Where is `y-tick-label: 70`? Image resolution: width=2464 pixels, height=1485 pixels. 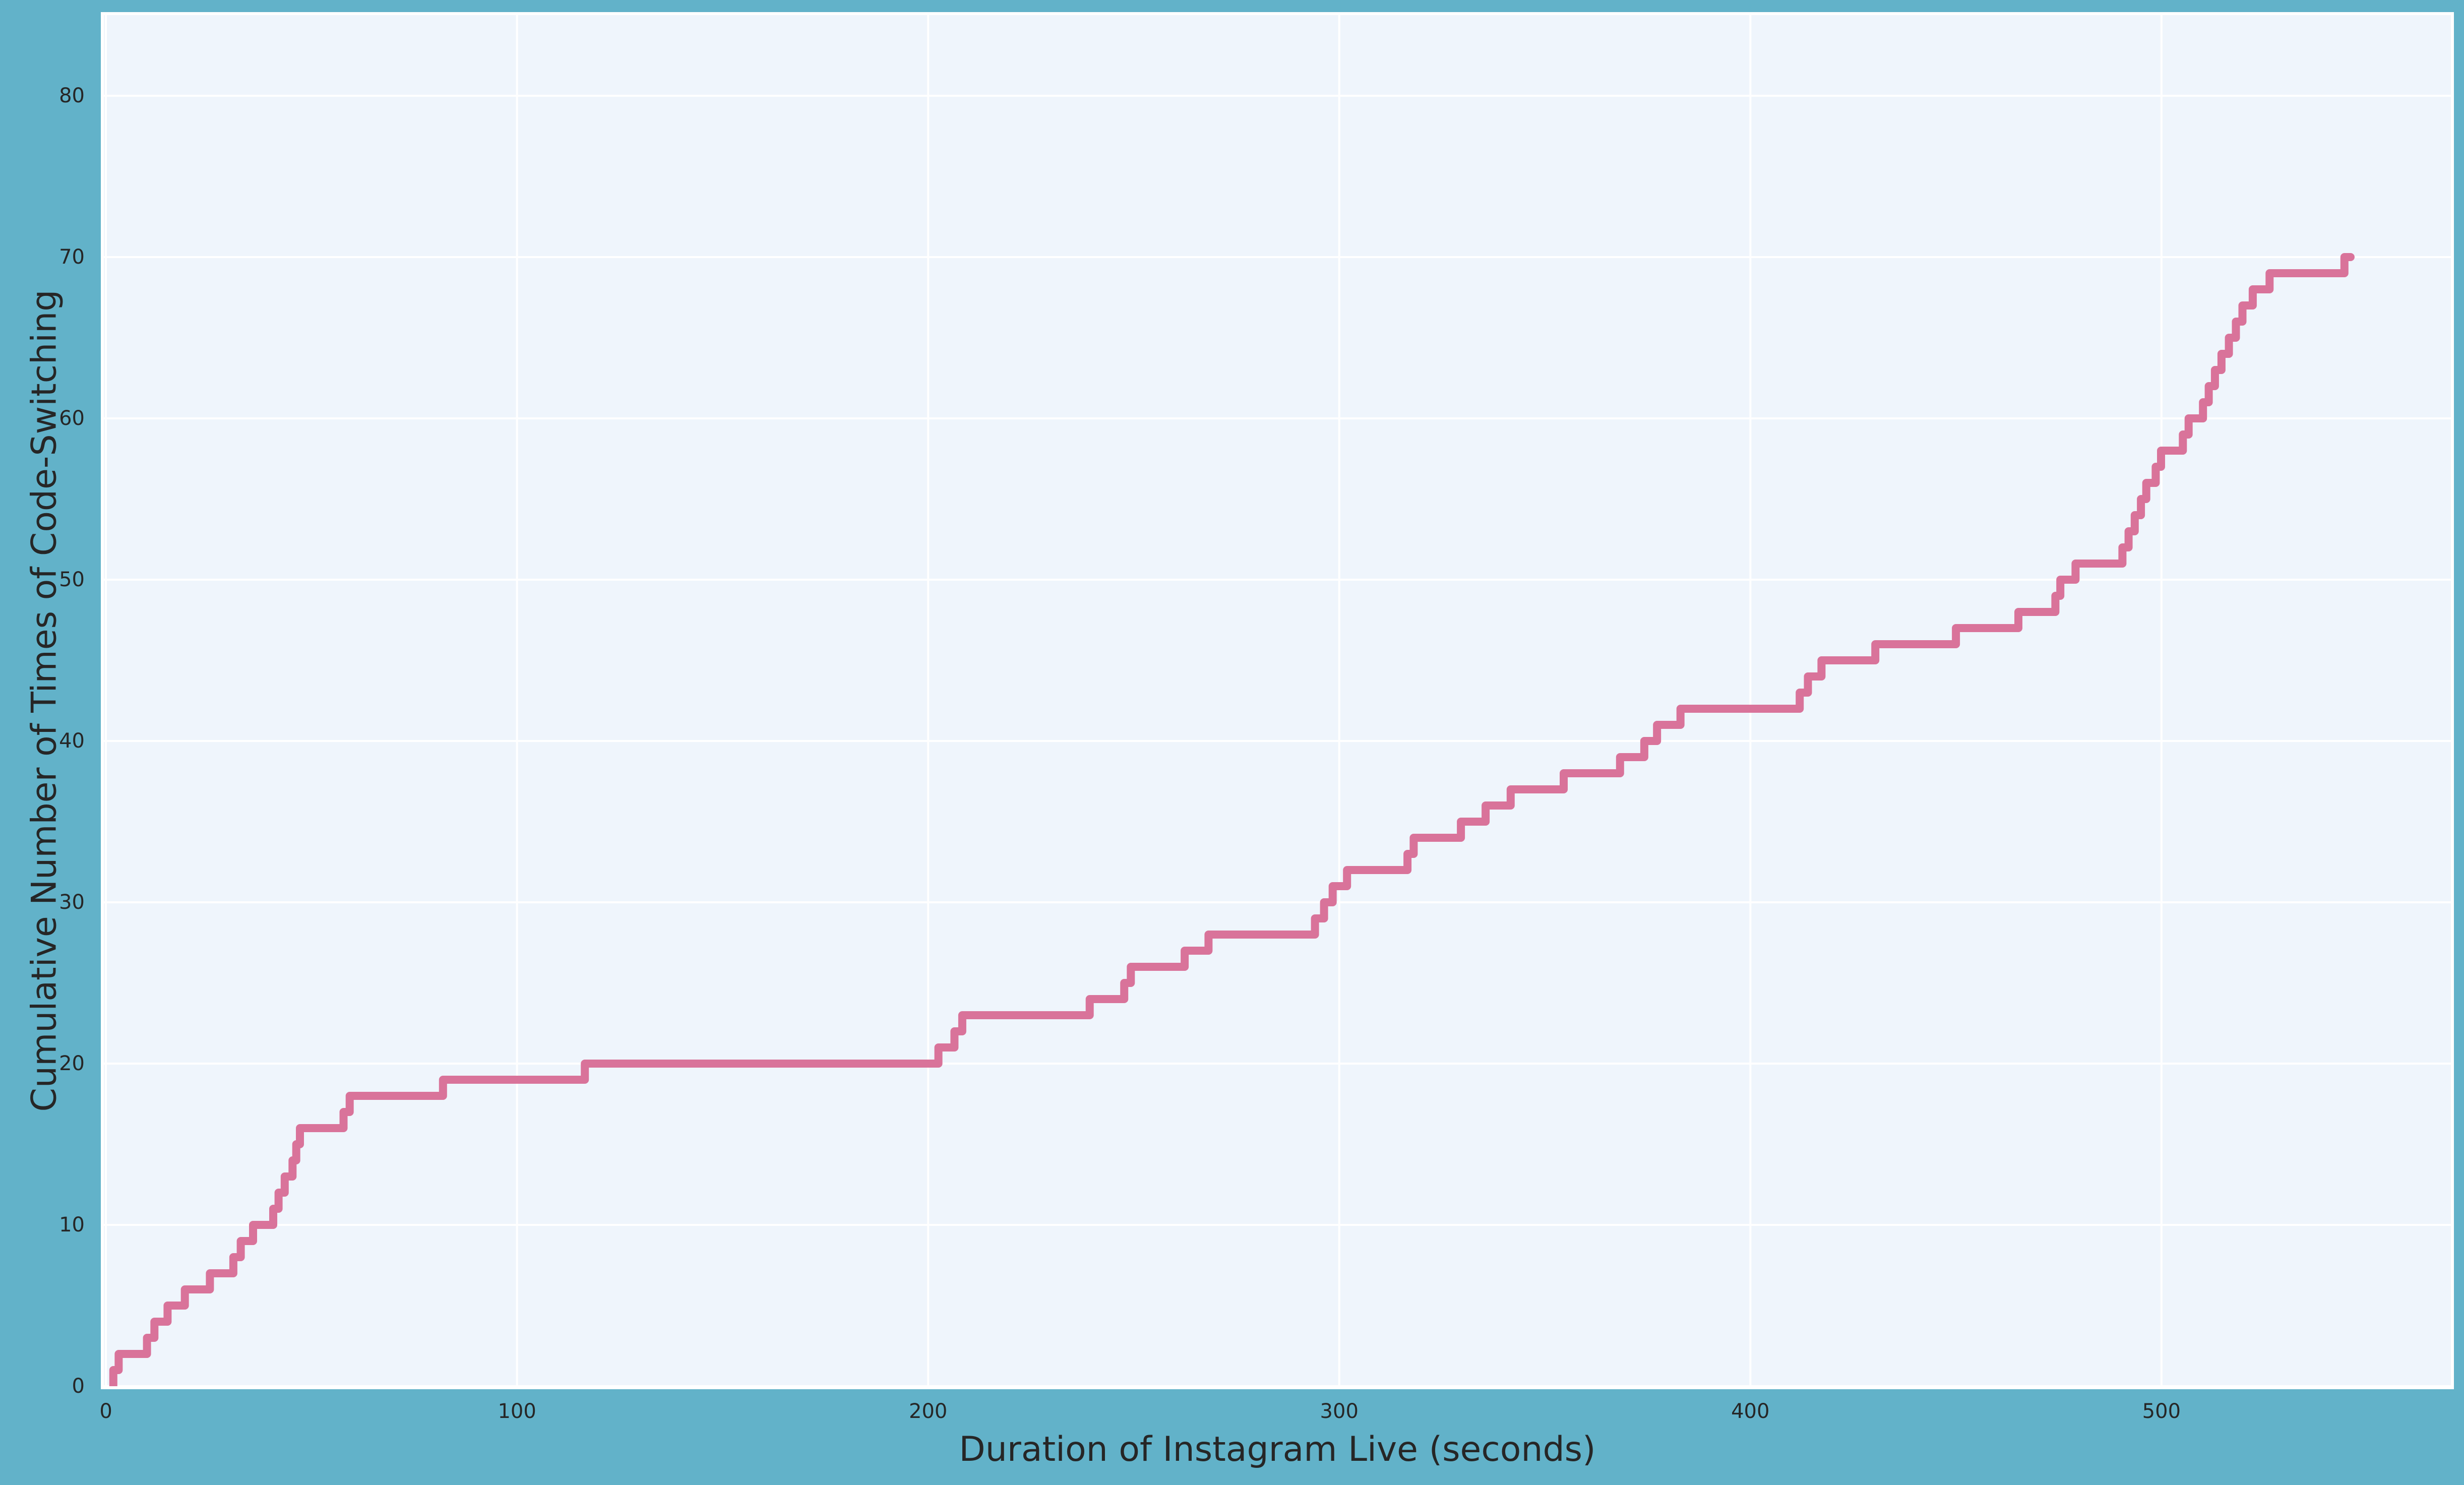 y-tick-label: 70 is located at coordinates (72, 257).